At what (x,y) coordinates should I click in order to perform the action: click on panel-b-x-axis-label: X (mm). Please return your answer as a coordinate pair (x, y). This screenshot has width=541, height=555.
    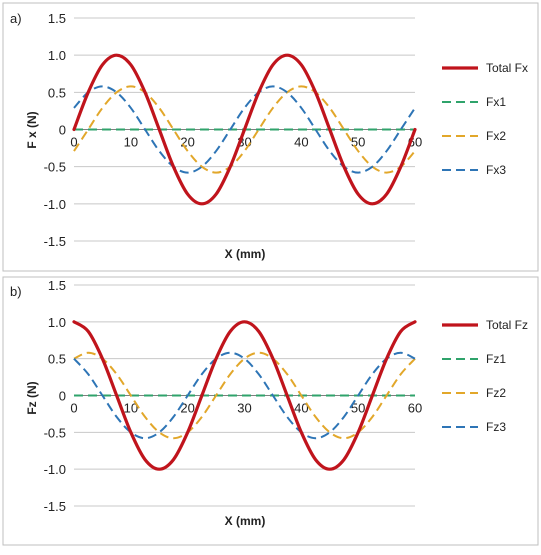
    Looking at the image, I should click on (245, 521).